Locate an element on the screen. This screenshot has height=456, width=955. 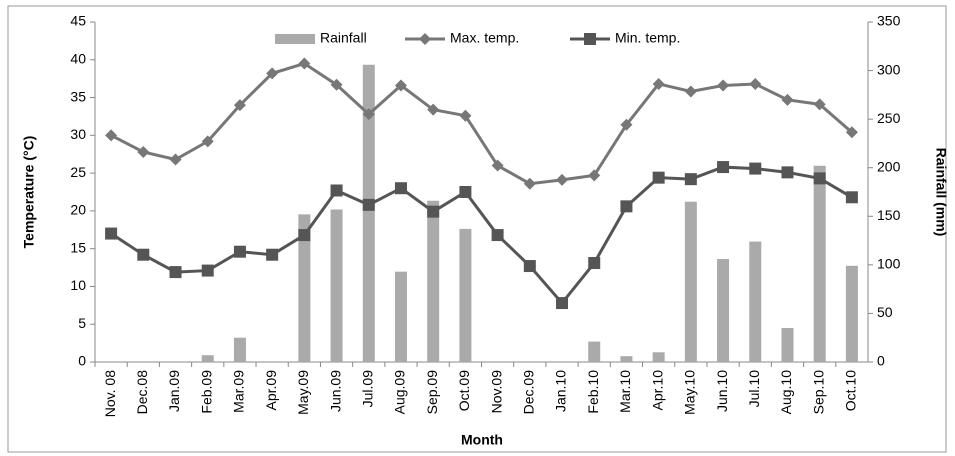
x-tick-label: Jan.09 is located at coordinates (174, 391).